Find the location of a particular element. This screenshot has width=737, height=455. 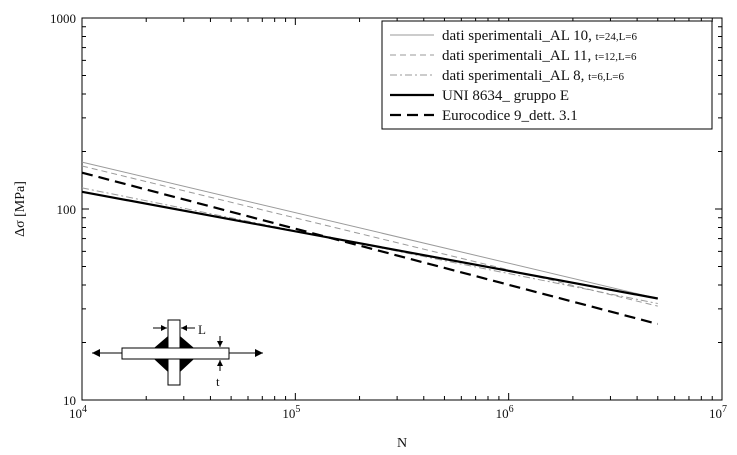

x-tick-label: 10⁷ is located at coordinates (718, 412).